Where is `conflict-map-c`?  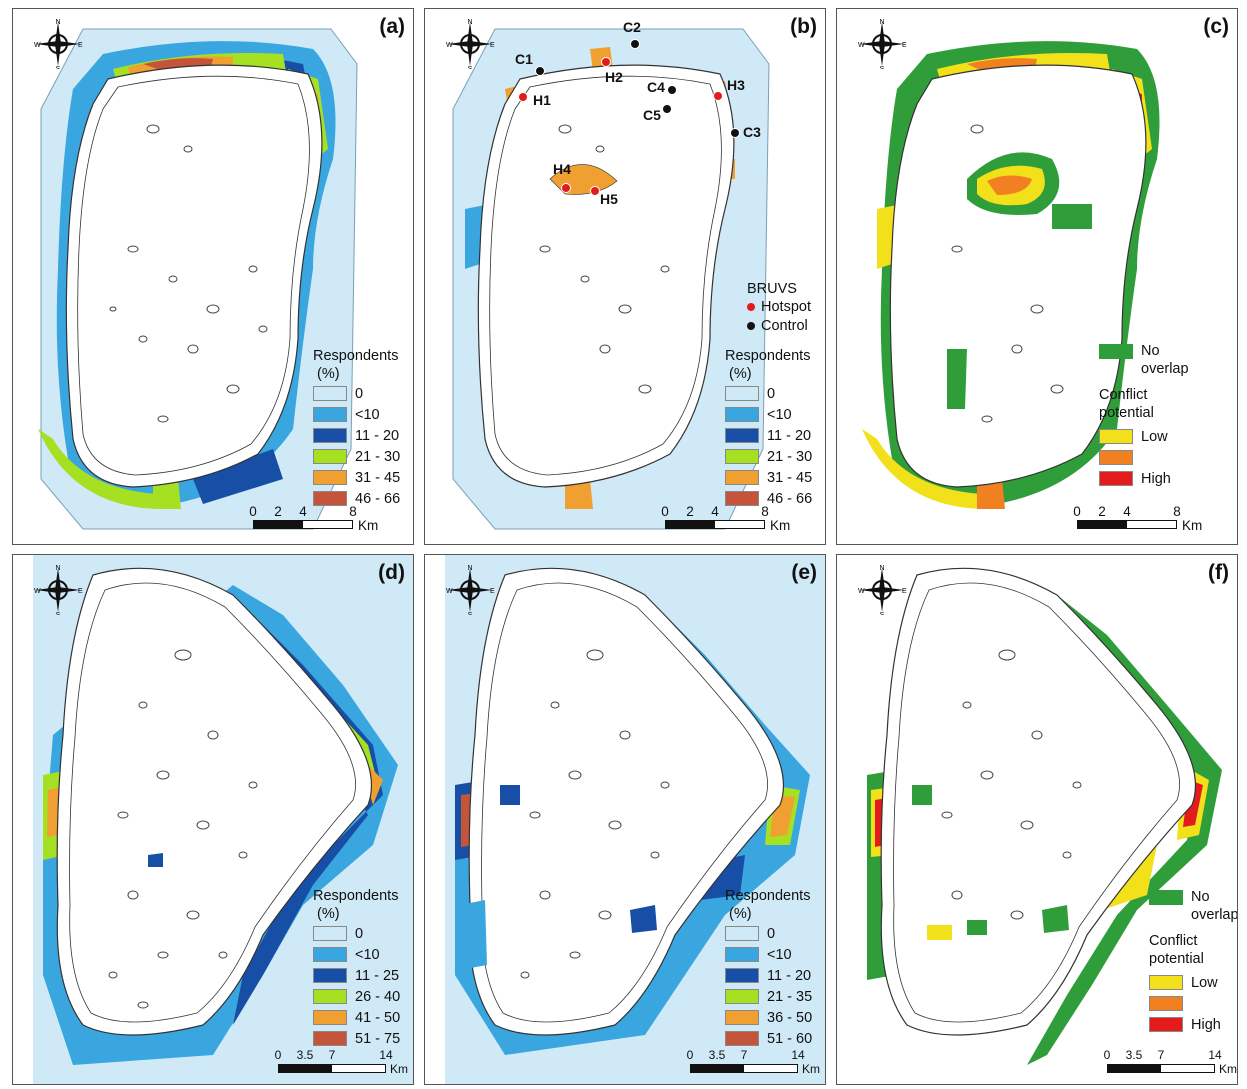
conflict-map-c is located at coordinates (1011, 275).